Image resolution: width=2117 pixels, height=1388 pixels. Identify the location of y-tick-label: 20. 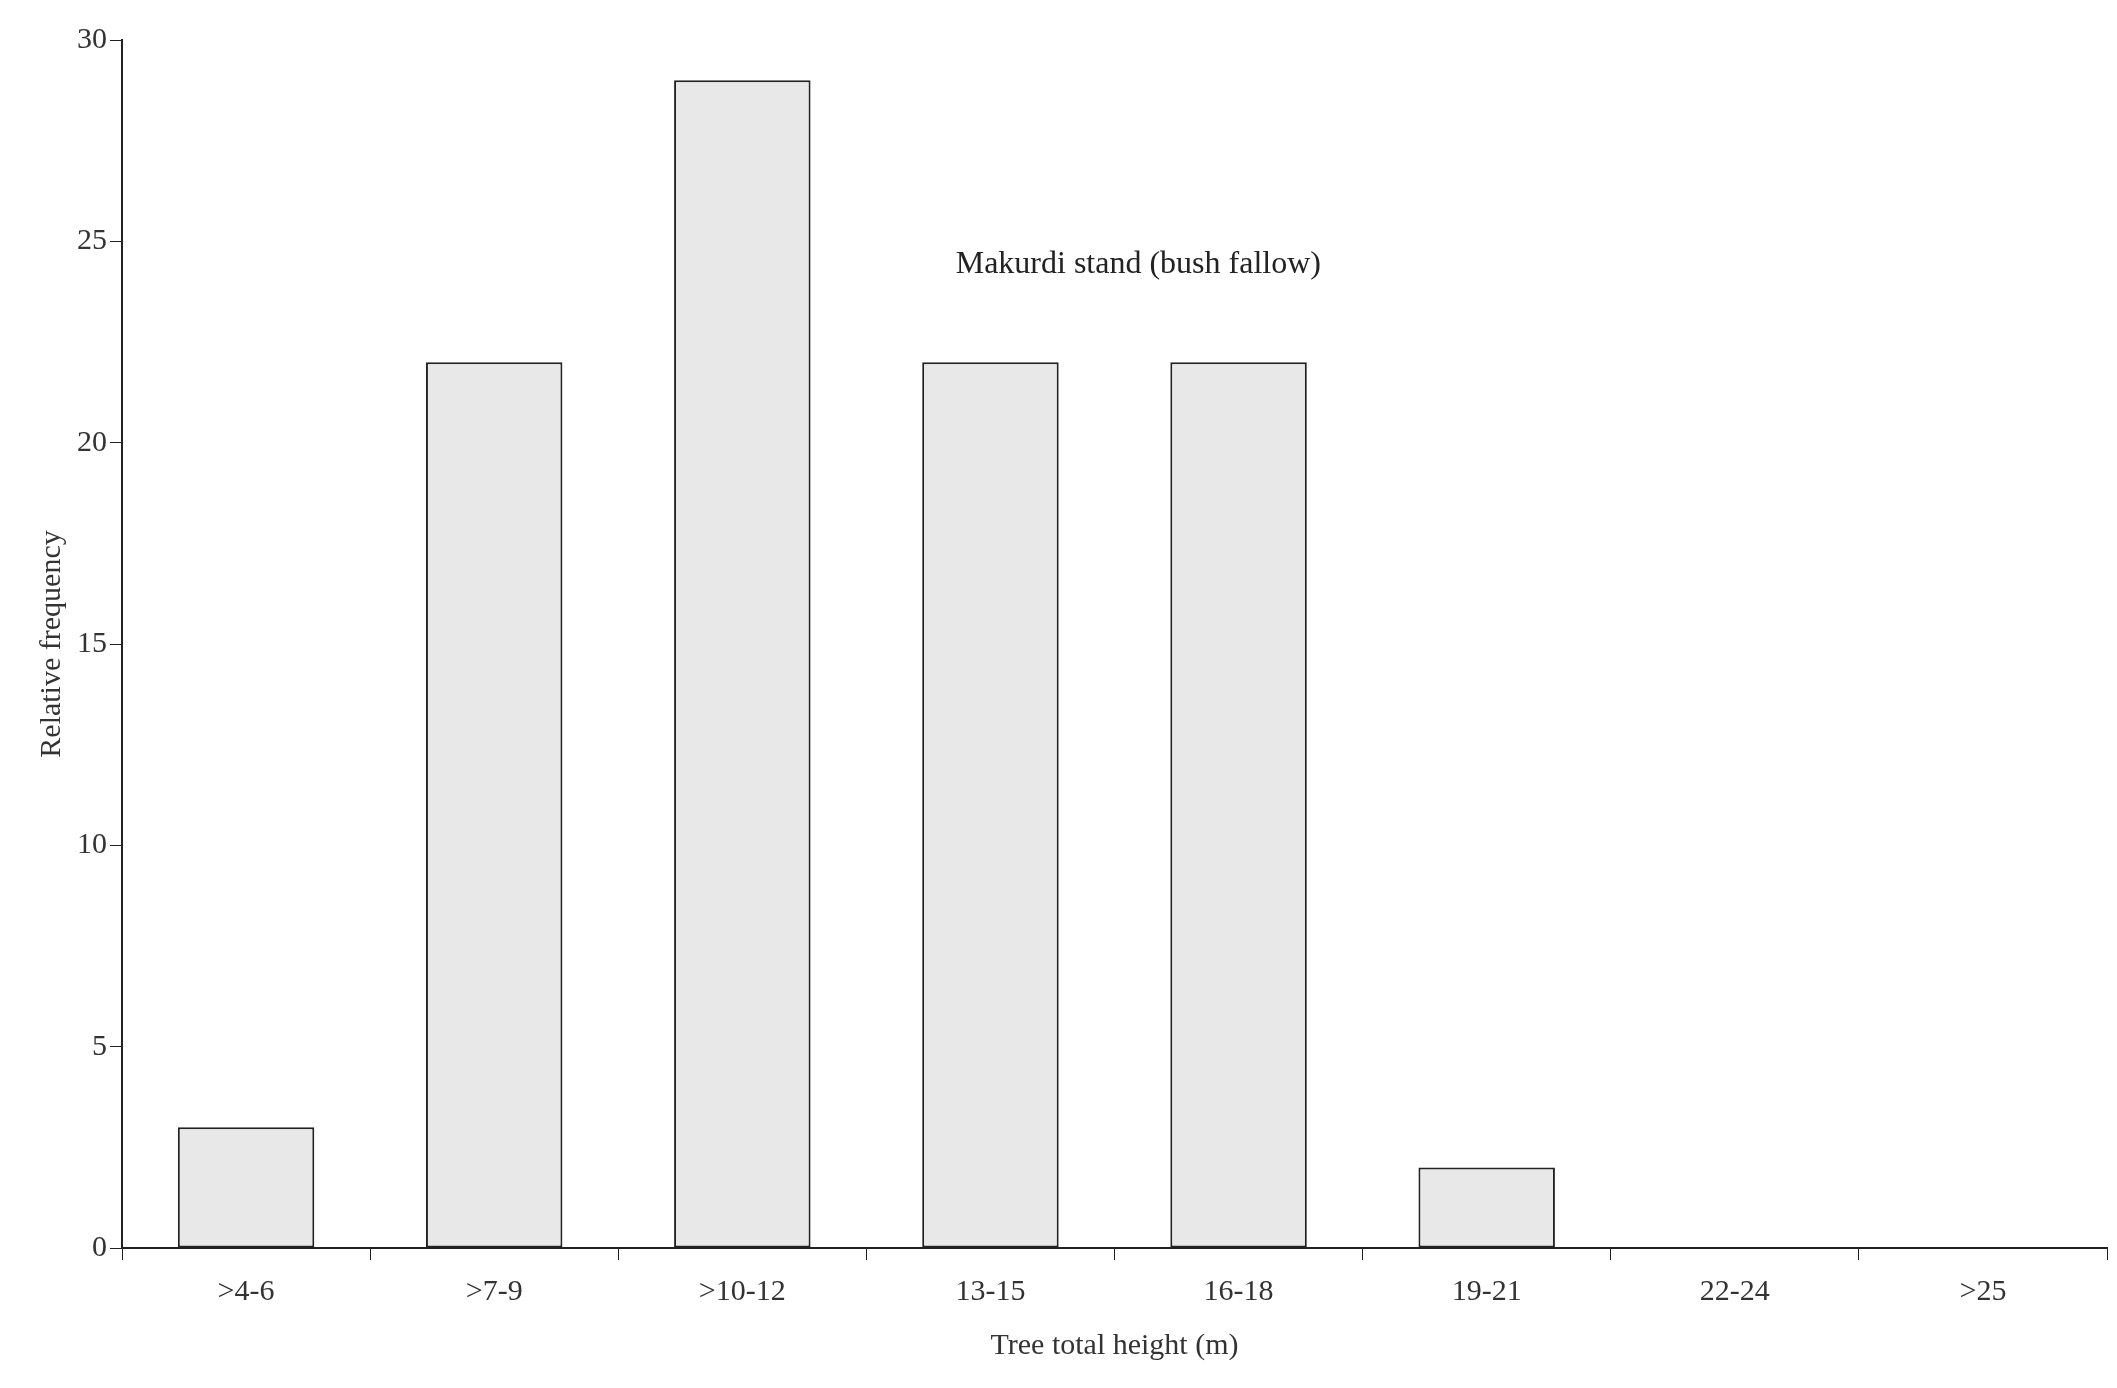
(92, 440).